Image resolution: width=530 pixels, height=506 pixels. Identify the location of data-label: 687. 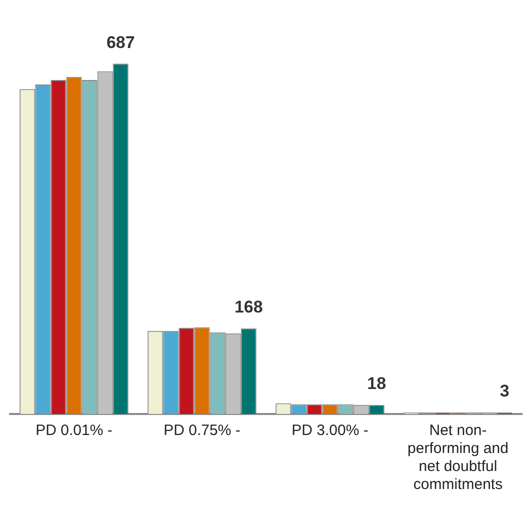
(120, 42).